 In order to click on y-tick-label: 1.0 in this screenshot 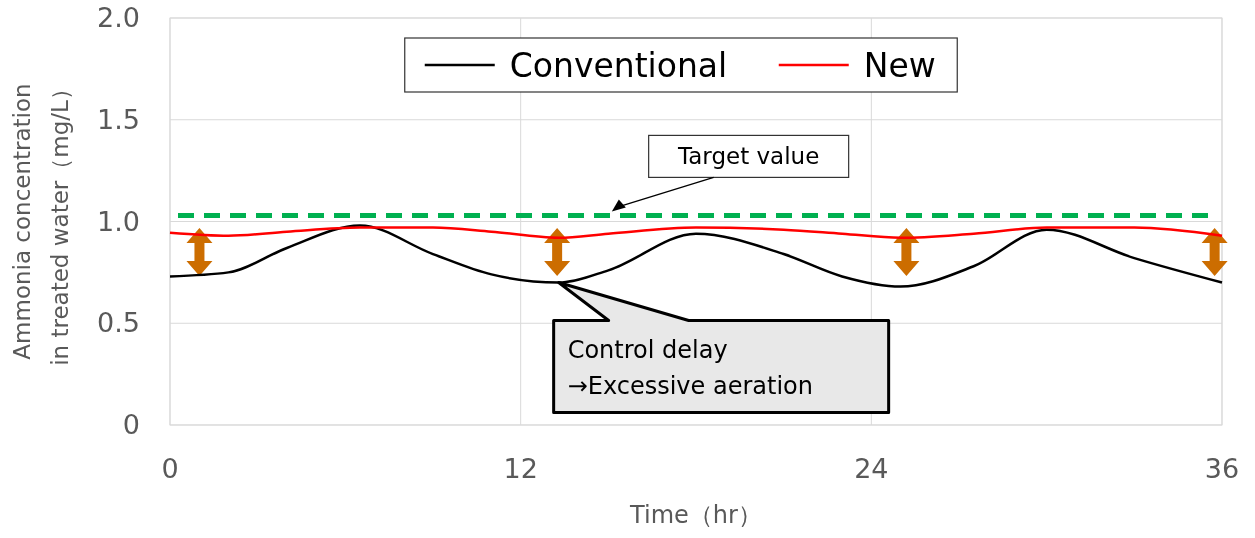, I will do `click(118, 221)`.